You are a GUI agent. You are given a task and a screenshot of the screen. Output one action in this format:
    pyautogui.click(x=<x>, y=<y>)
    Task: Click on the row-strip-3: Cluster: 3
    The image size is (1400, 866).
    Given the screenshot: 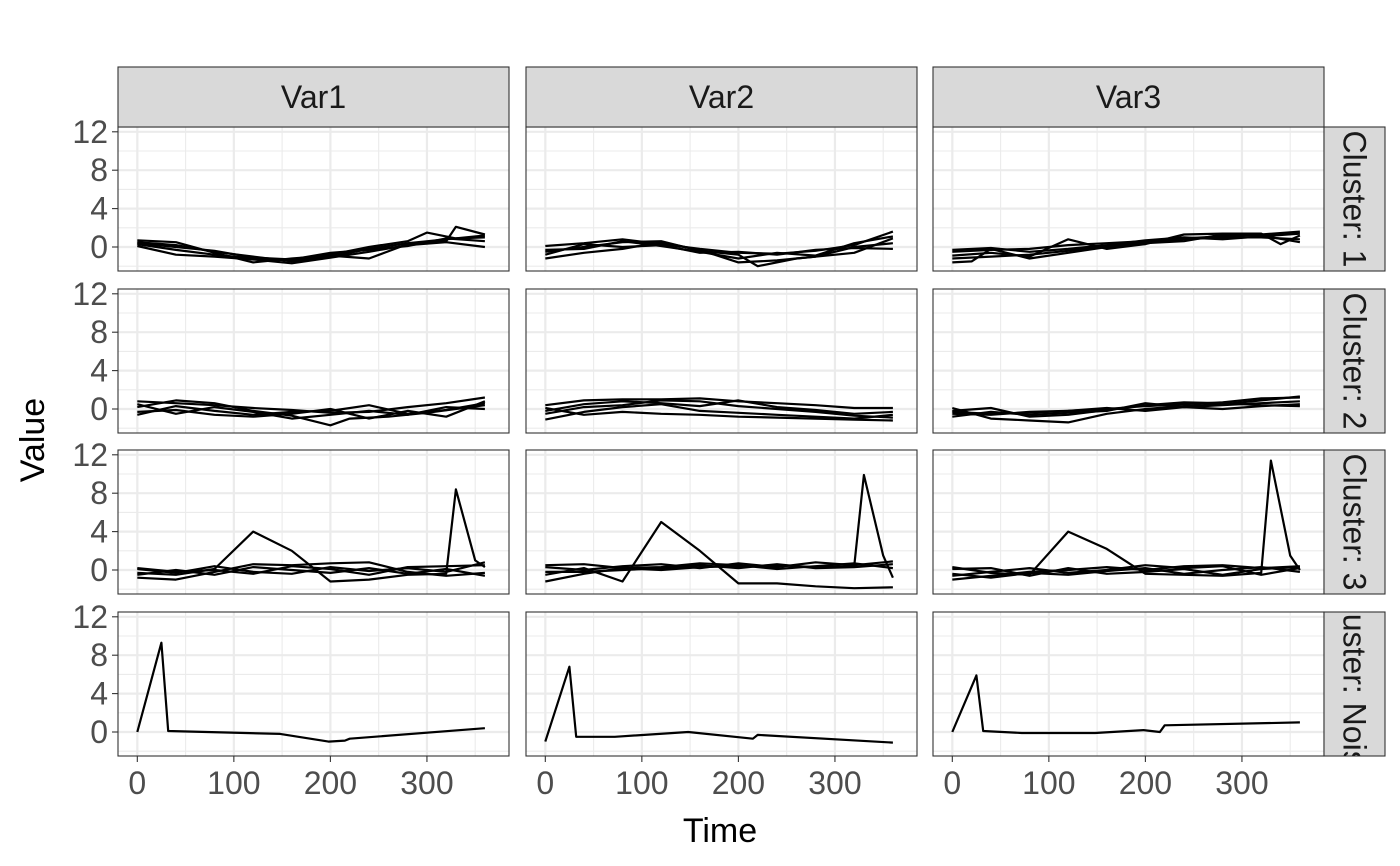 What is the action you would take?
    pyautogui.click(x=1354, y=522)
    